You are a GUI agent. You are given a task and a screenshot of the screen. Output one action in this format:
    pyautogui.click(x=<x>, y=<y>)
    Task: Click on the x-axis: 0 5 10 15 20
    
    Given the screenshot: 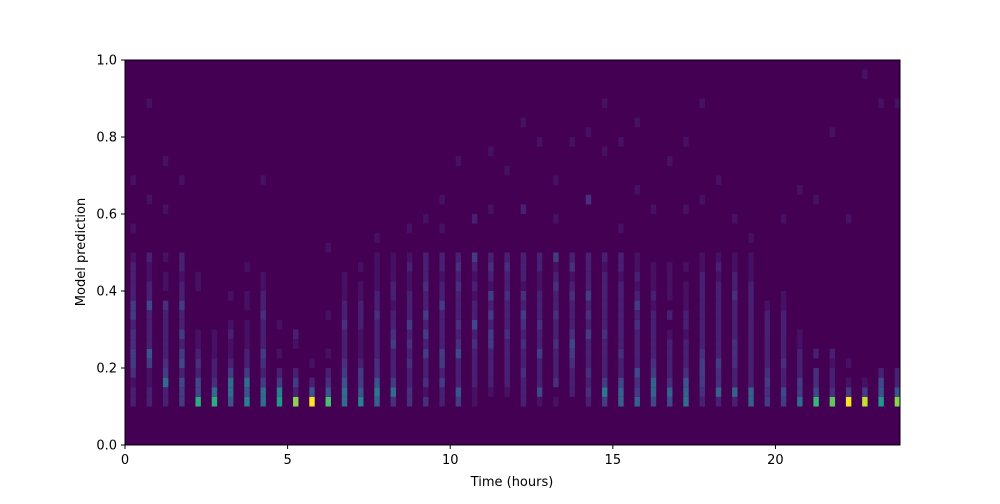 What is the action you would take?
    pyautogui.click(x=452, y=456)
    